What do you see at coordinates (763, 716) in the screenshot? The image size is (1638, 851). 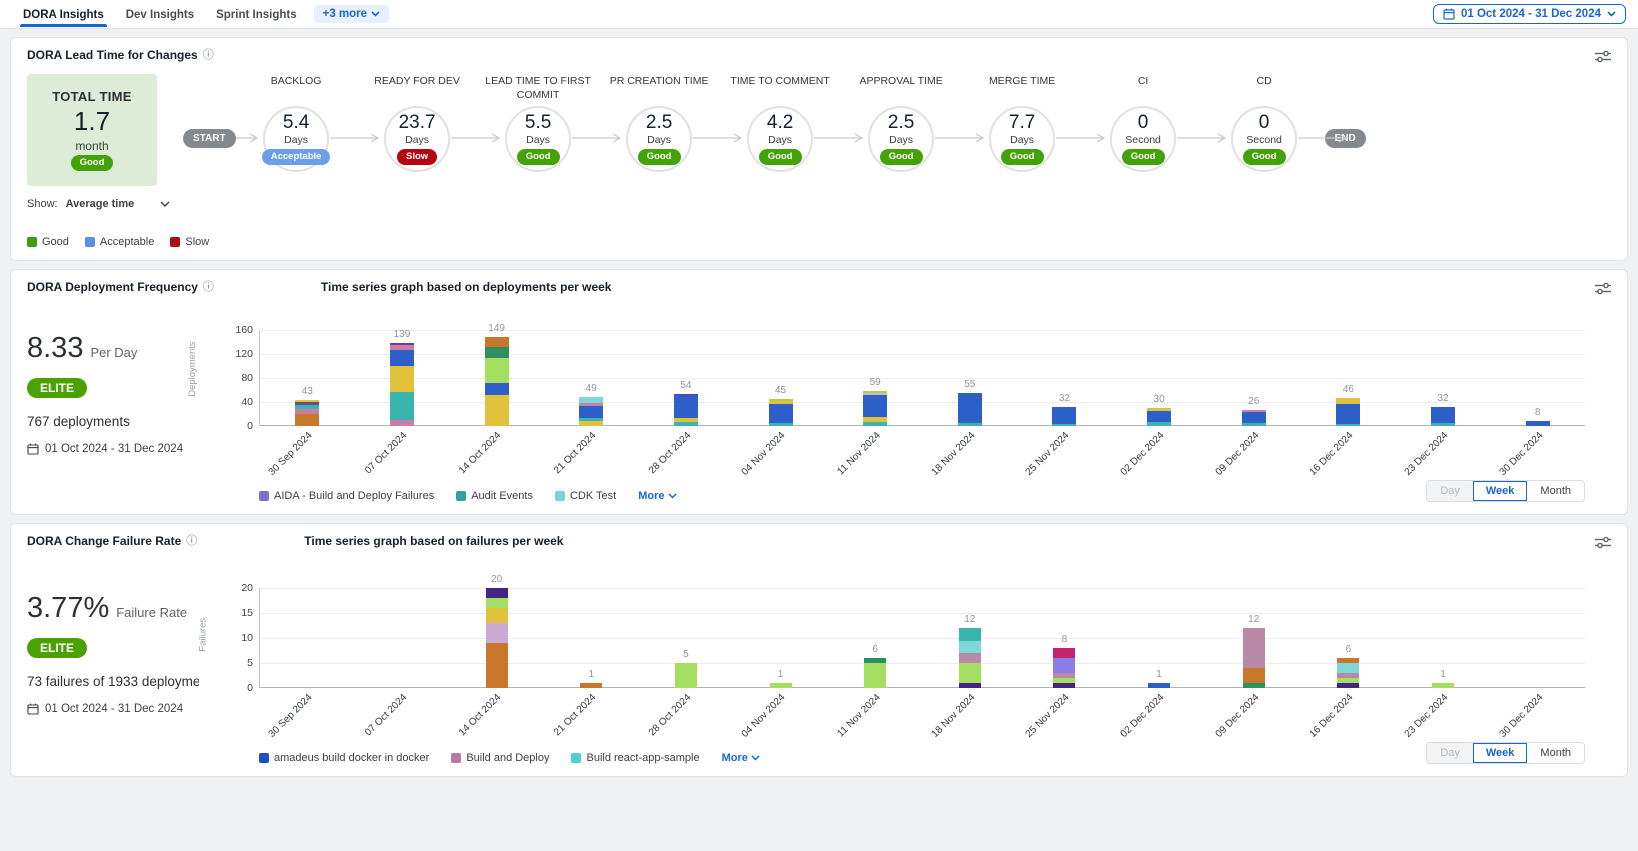 I see `x-tick-label: 04 Nov 2024` at bounding box center [763, 716].